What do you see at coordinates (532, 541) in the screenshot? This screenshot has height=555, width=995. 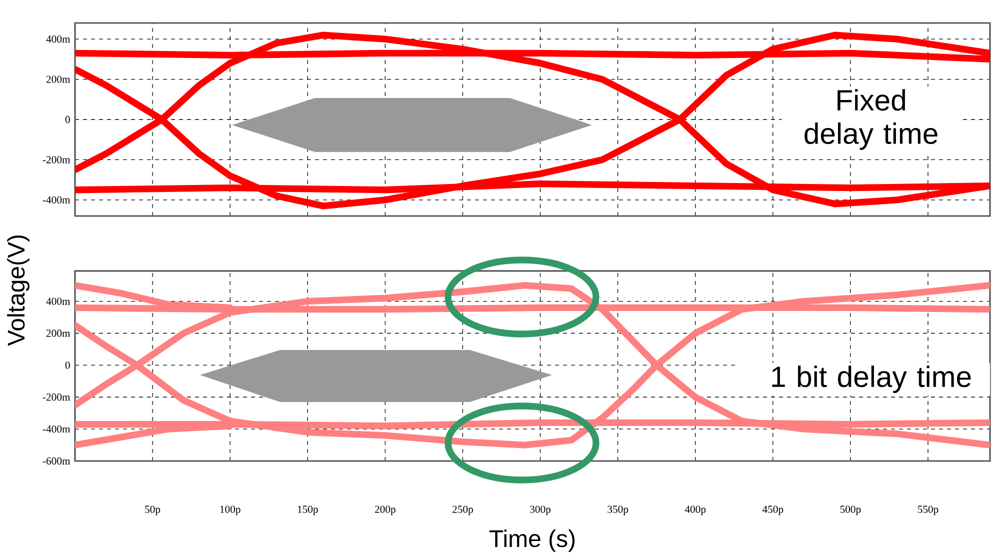 I see `x-axis-title: Time (s)` at bounding box center [532, 541].